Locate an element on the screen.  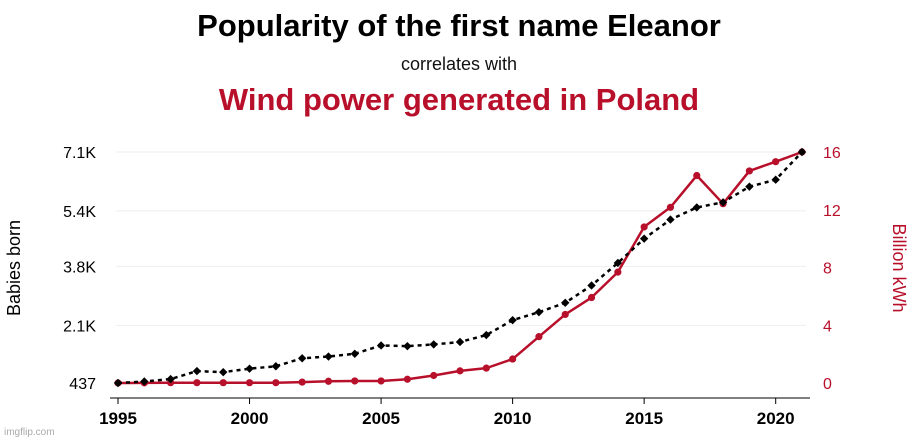
x-tick-label: 2005 is located at coordinates (381, 418).